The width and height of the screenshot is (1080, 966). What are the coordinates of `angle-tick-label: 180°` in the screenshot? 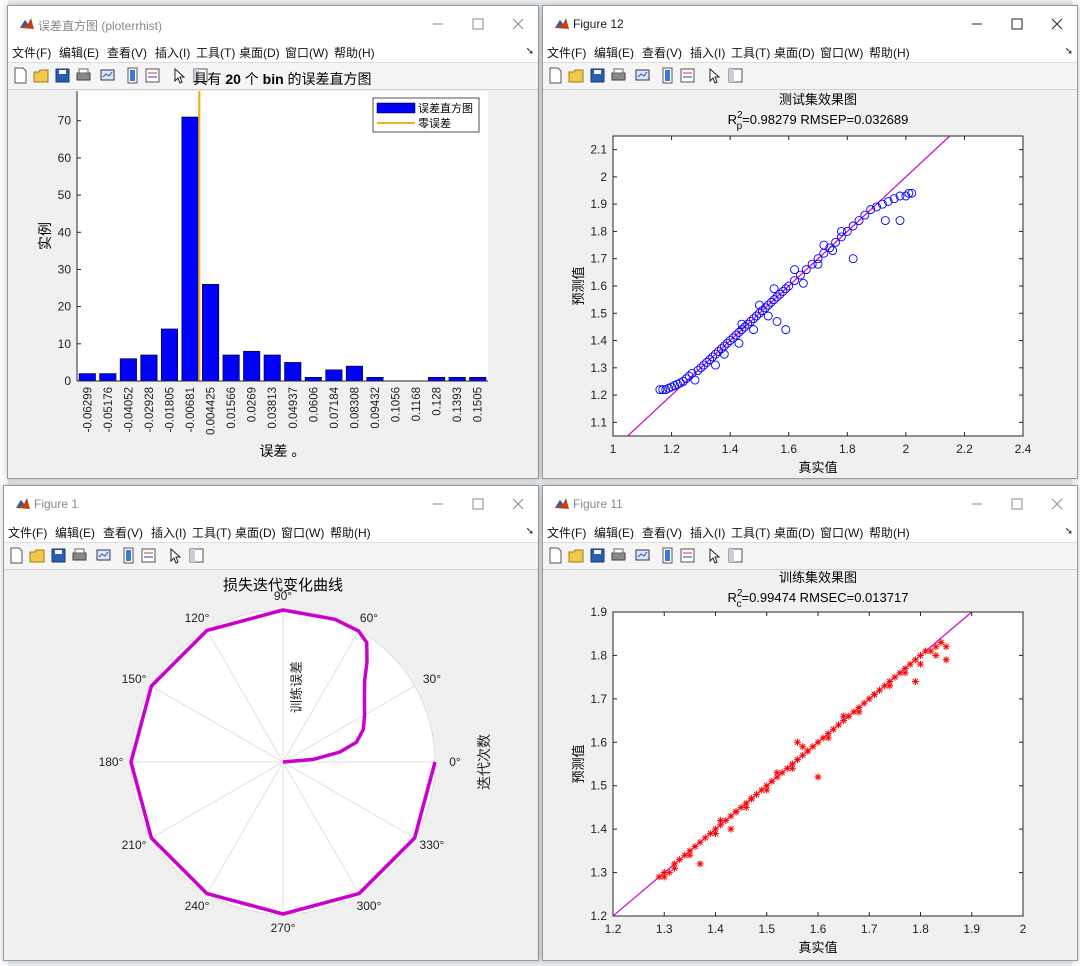 It's located at (111, 762).